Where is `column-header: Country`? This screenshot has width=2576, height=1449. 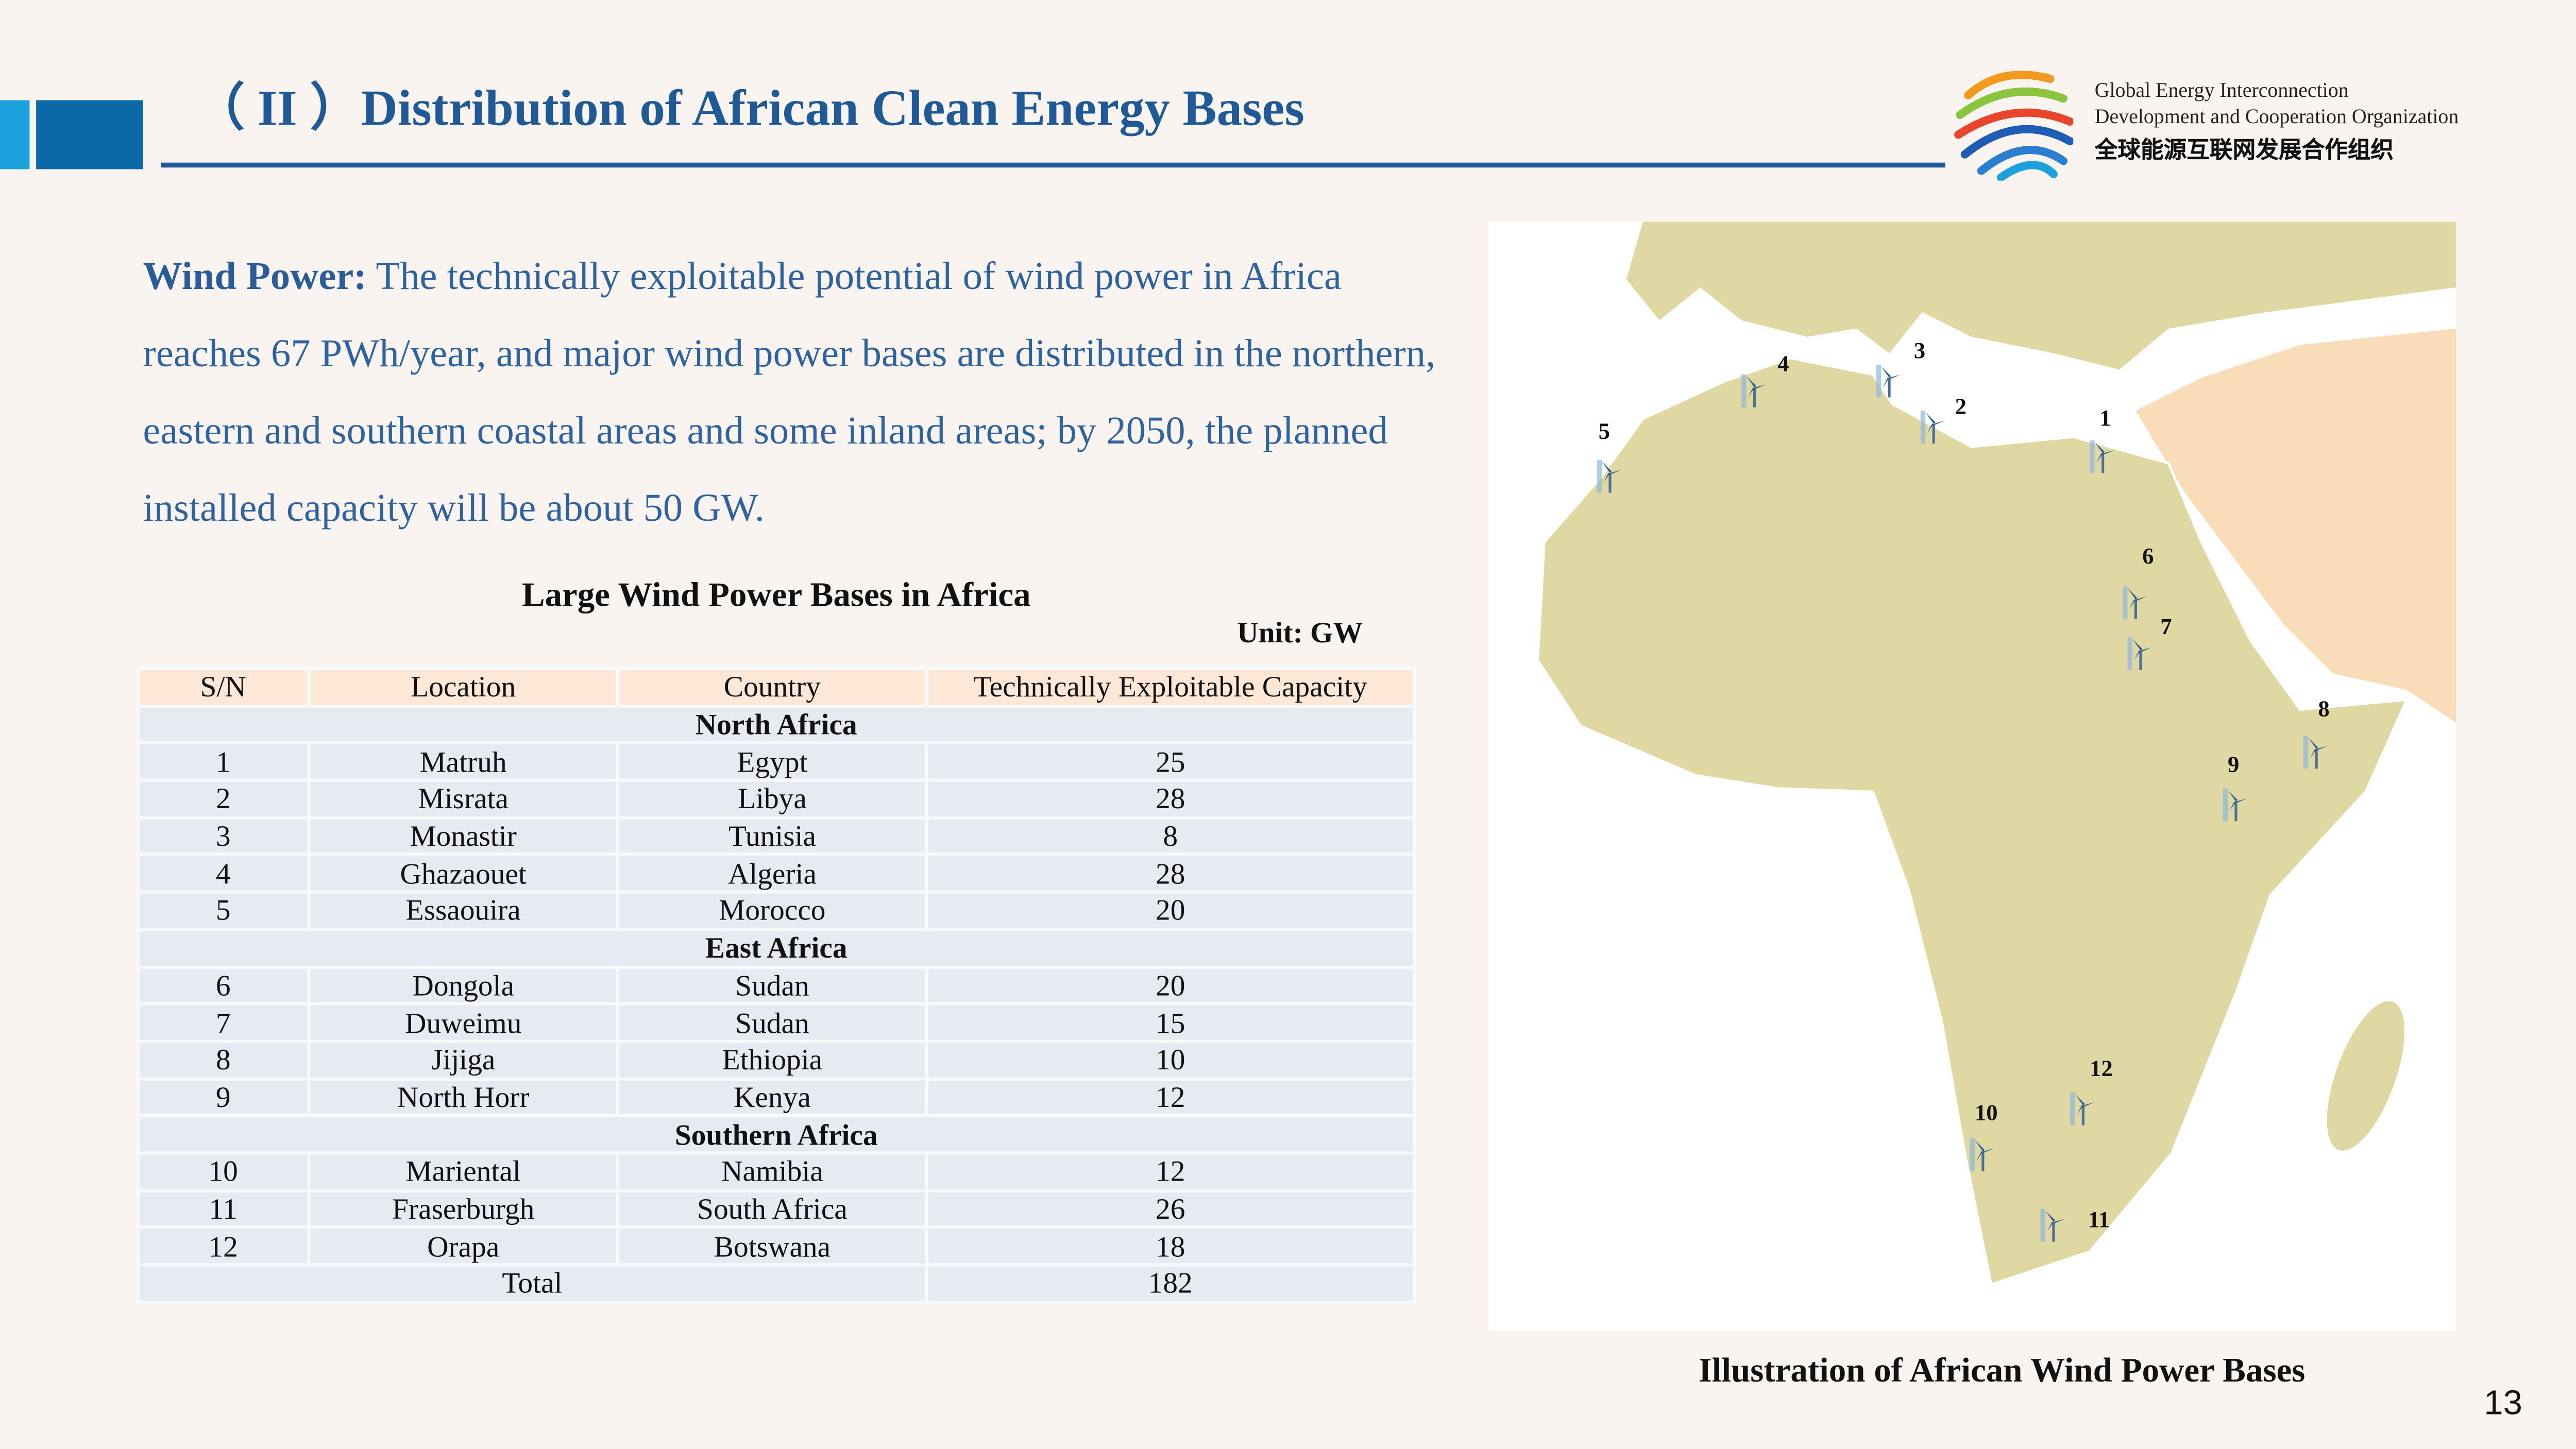
column-header: Country is located at coordinates (772, 687).